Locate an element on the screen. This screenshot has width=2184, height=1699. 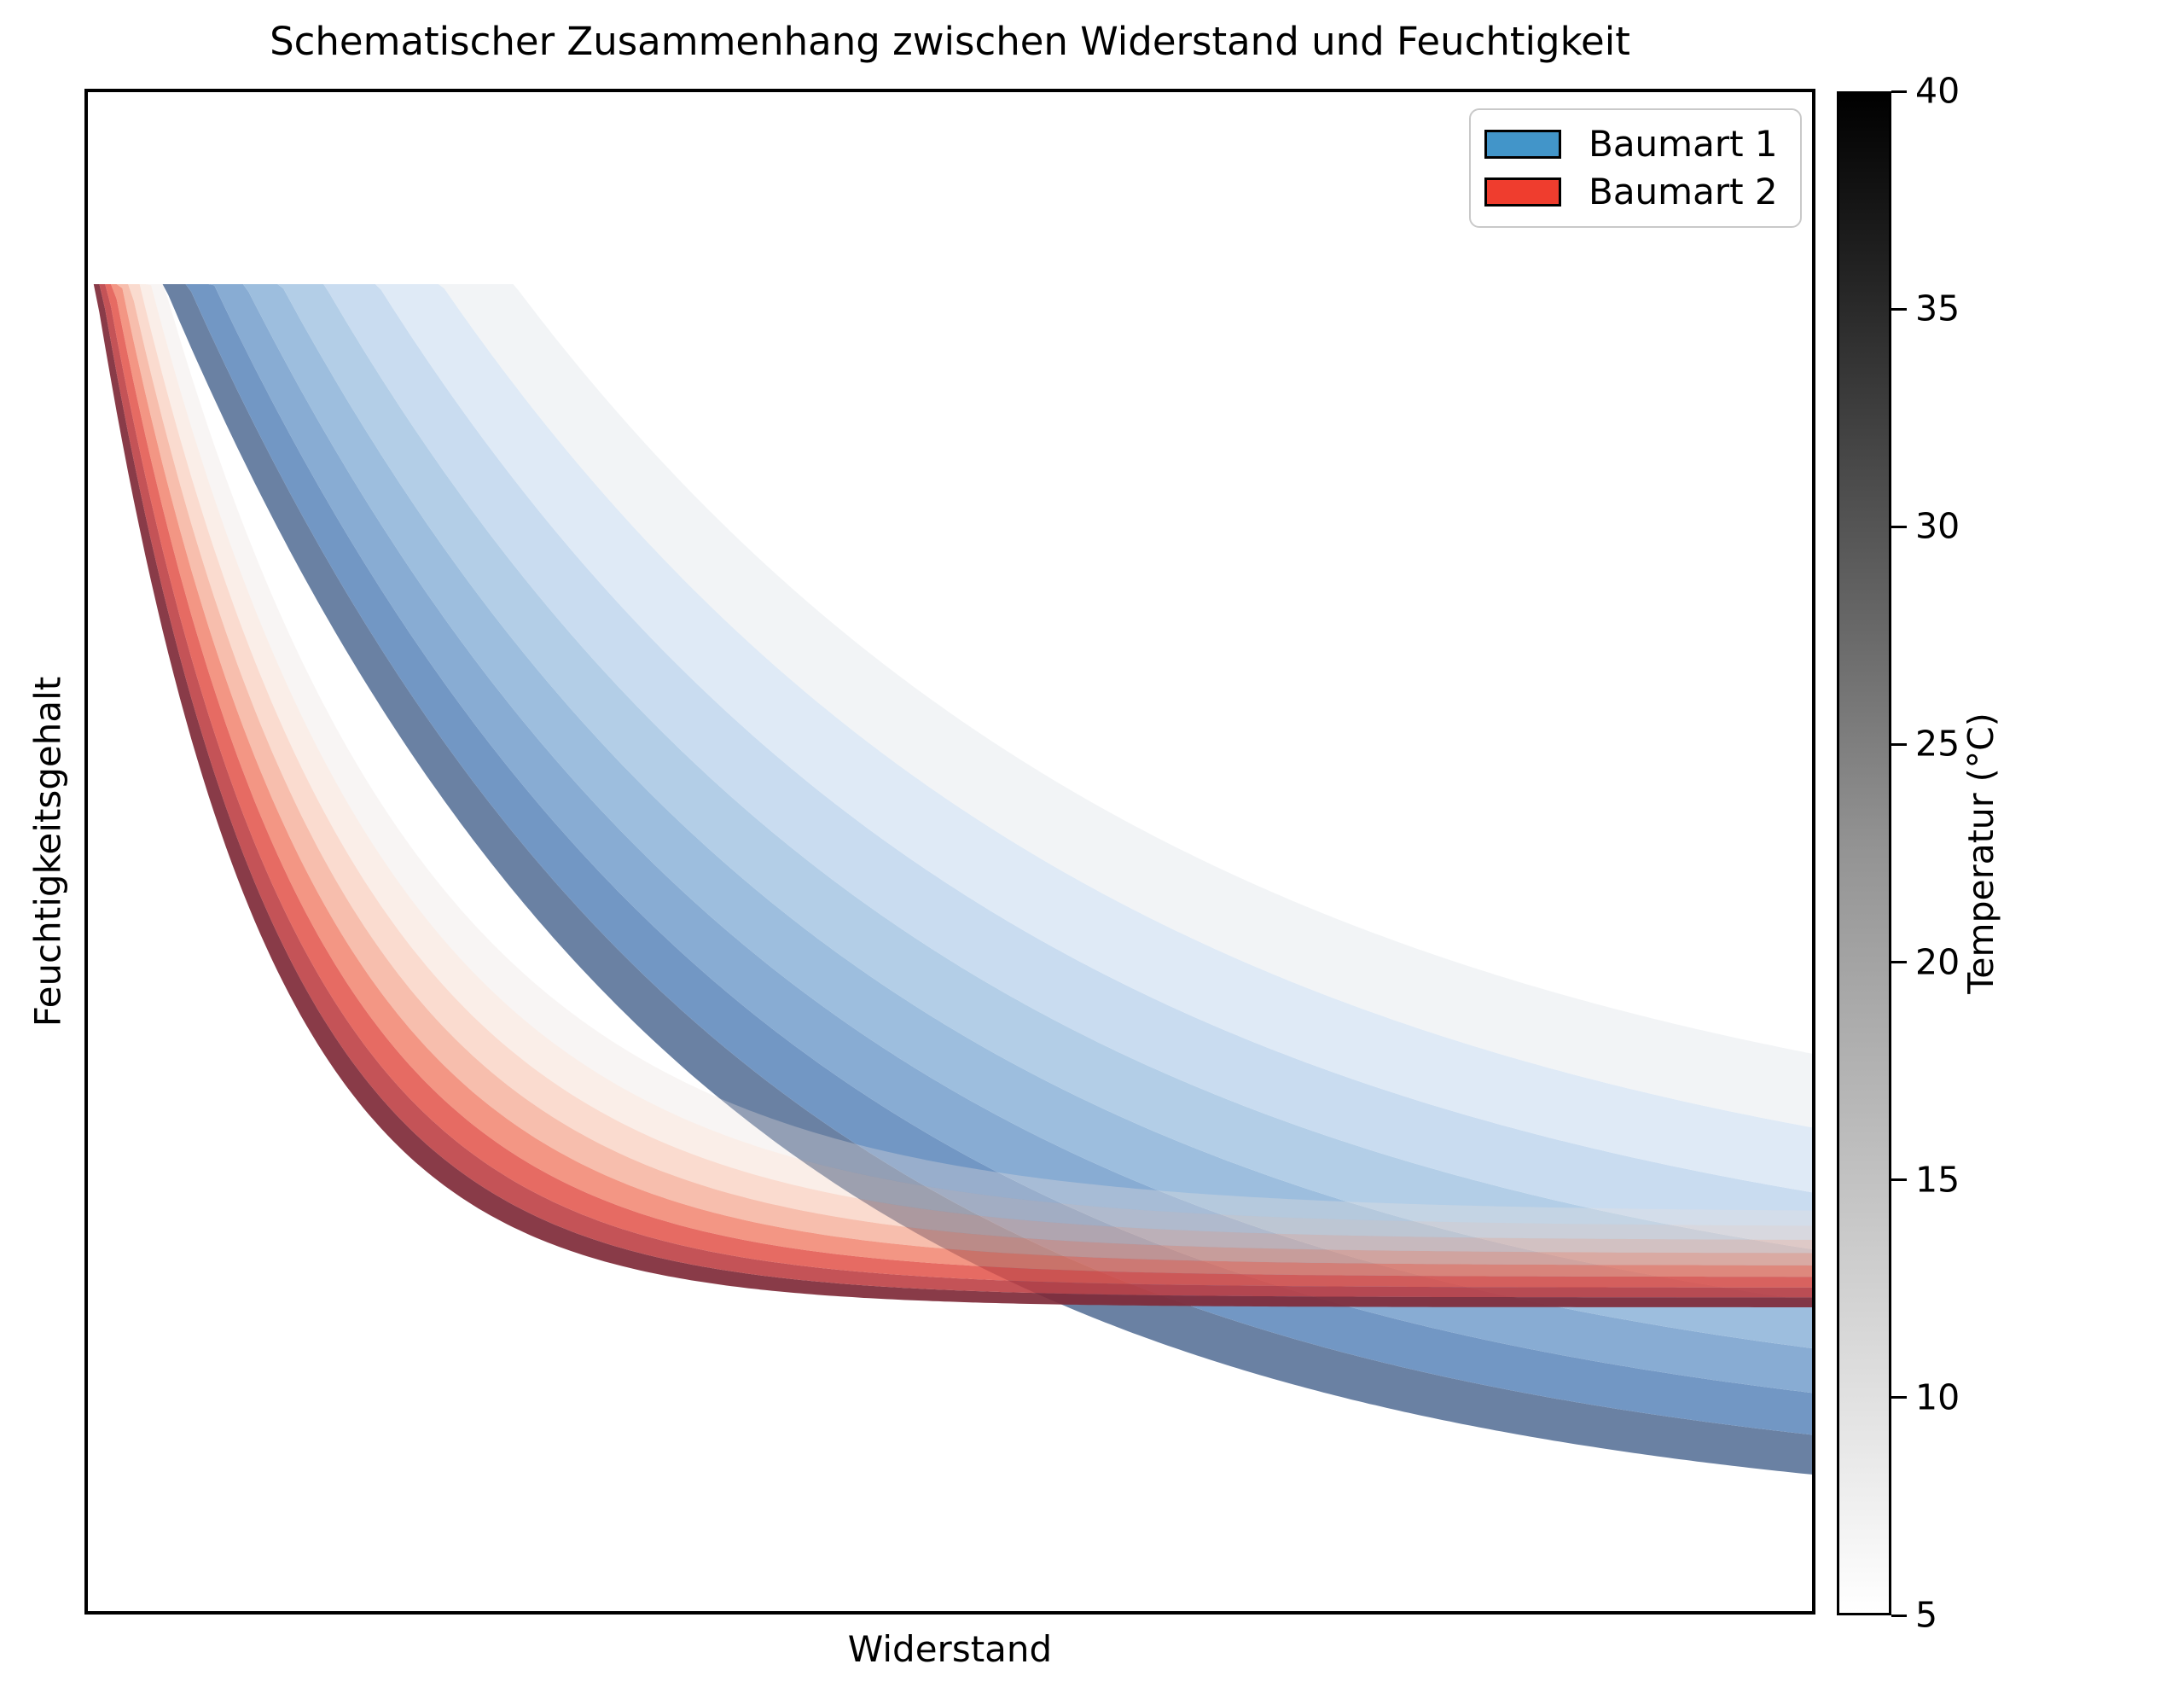
colorbar-label: Temperatur (°C) is located at coordinates (1980, 853).